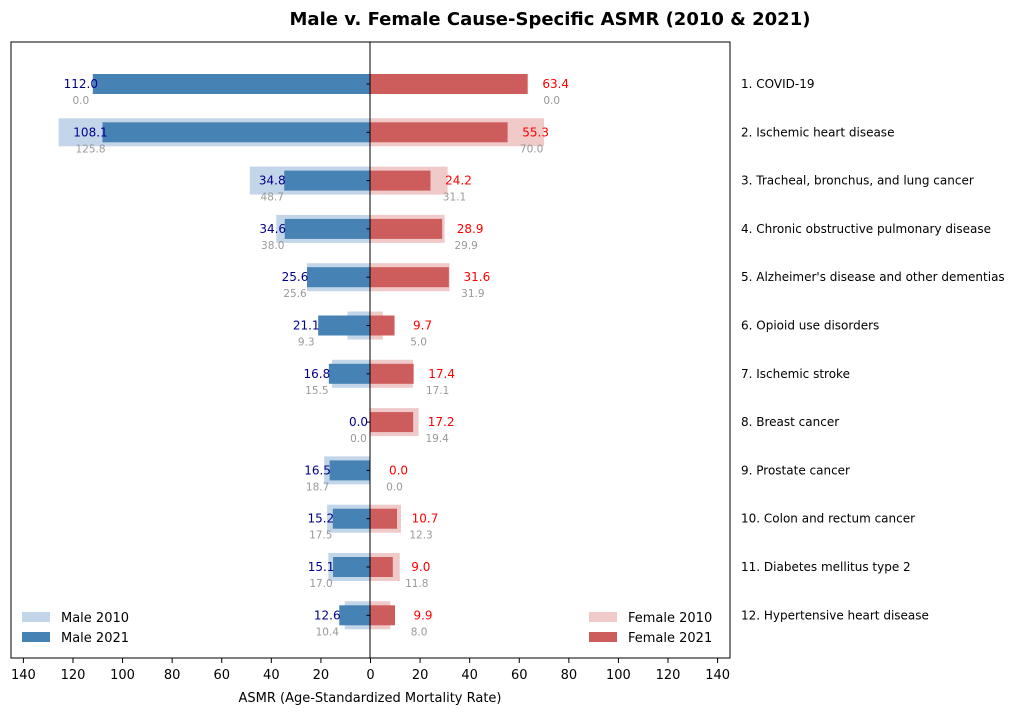 The width and height of the screenshot is (1026, 715). I want to click on legend-swatch-female-2010, so click(603, 617).